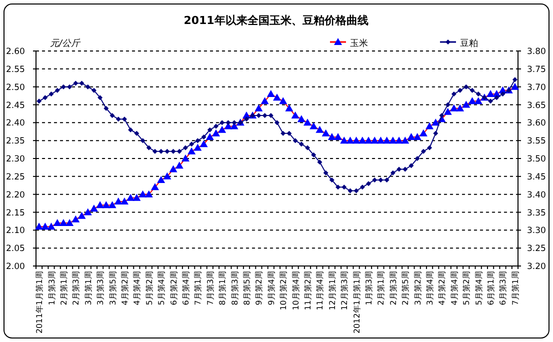 Image resolution: width=553 pixels, height=342 pixels. I want to click on y2-tick-label: 3.20, so click(536, 267).